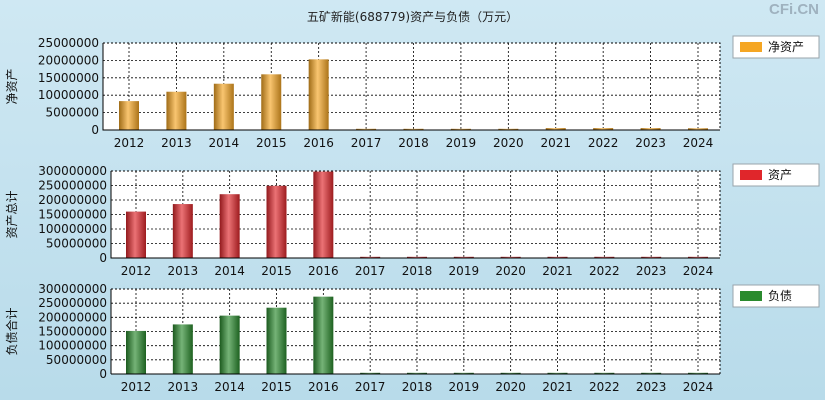 This screenshot has height=400, width=825. What do you see at coordinates (786, 47) in the screenshot?
I see `legend-label: 净资产` at bounding box center [786, 47].